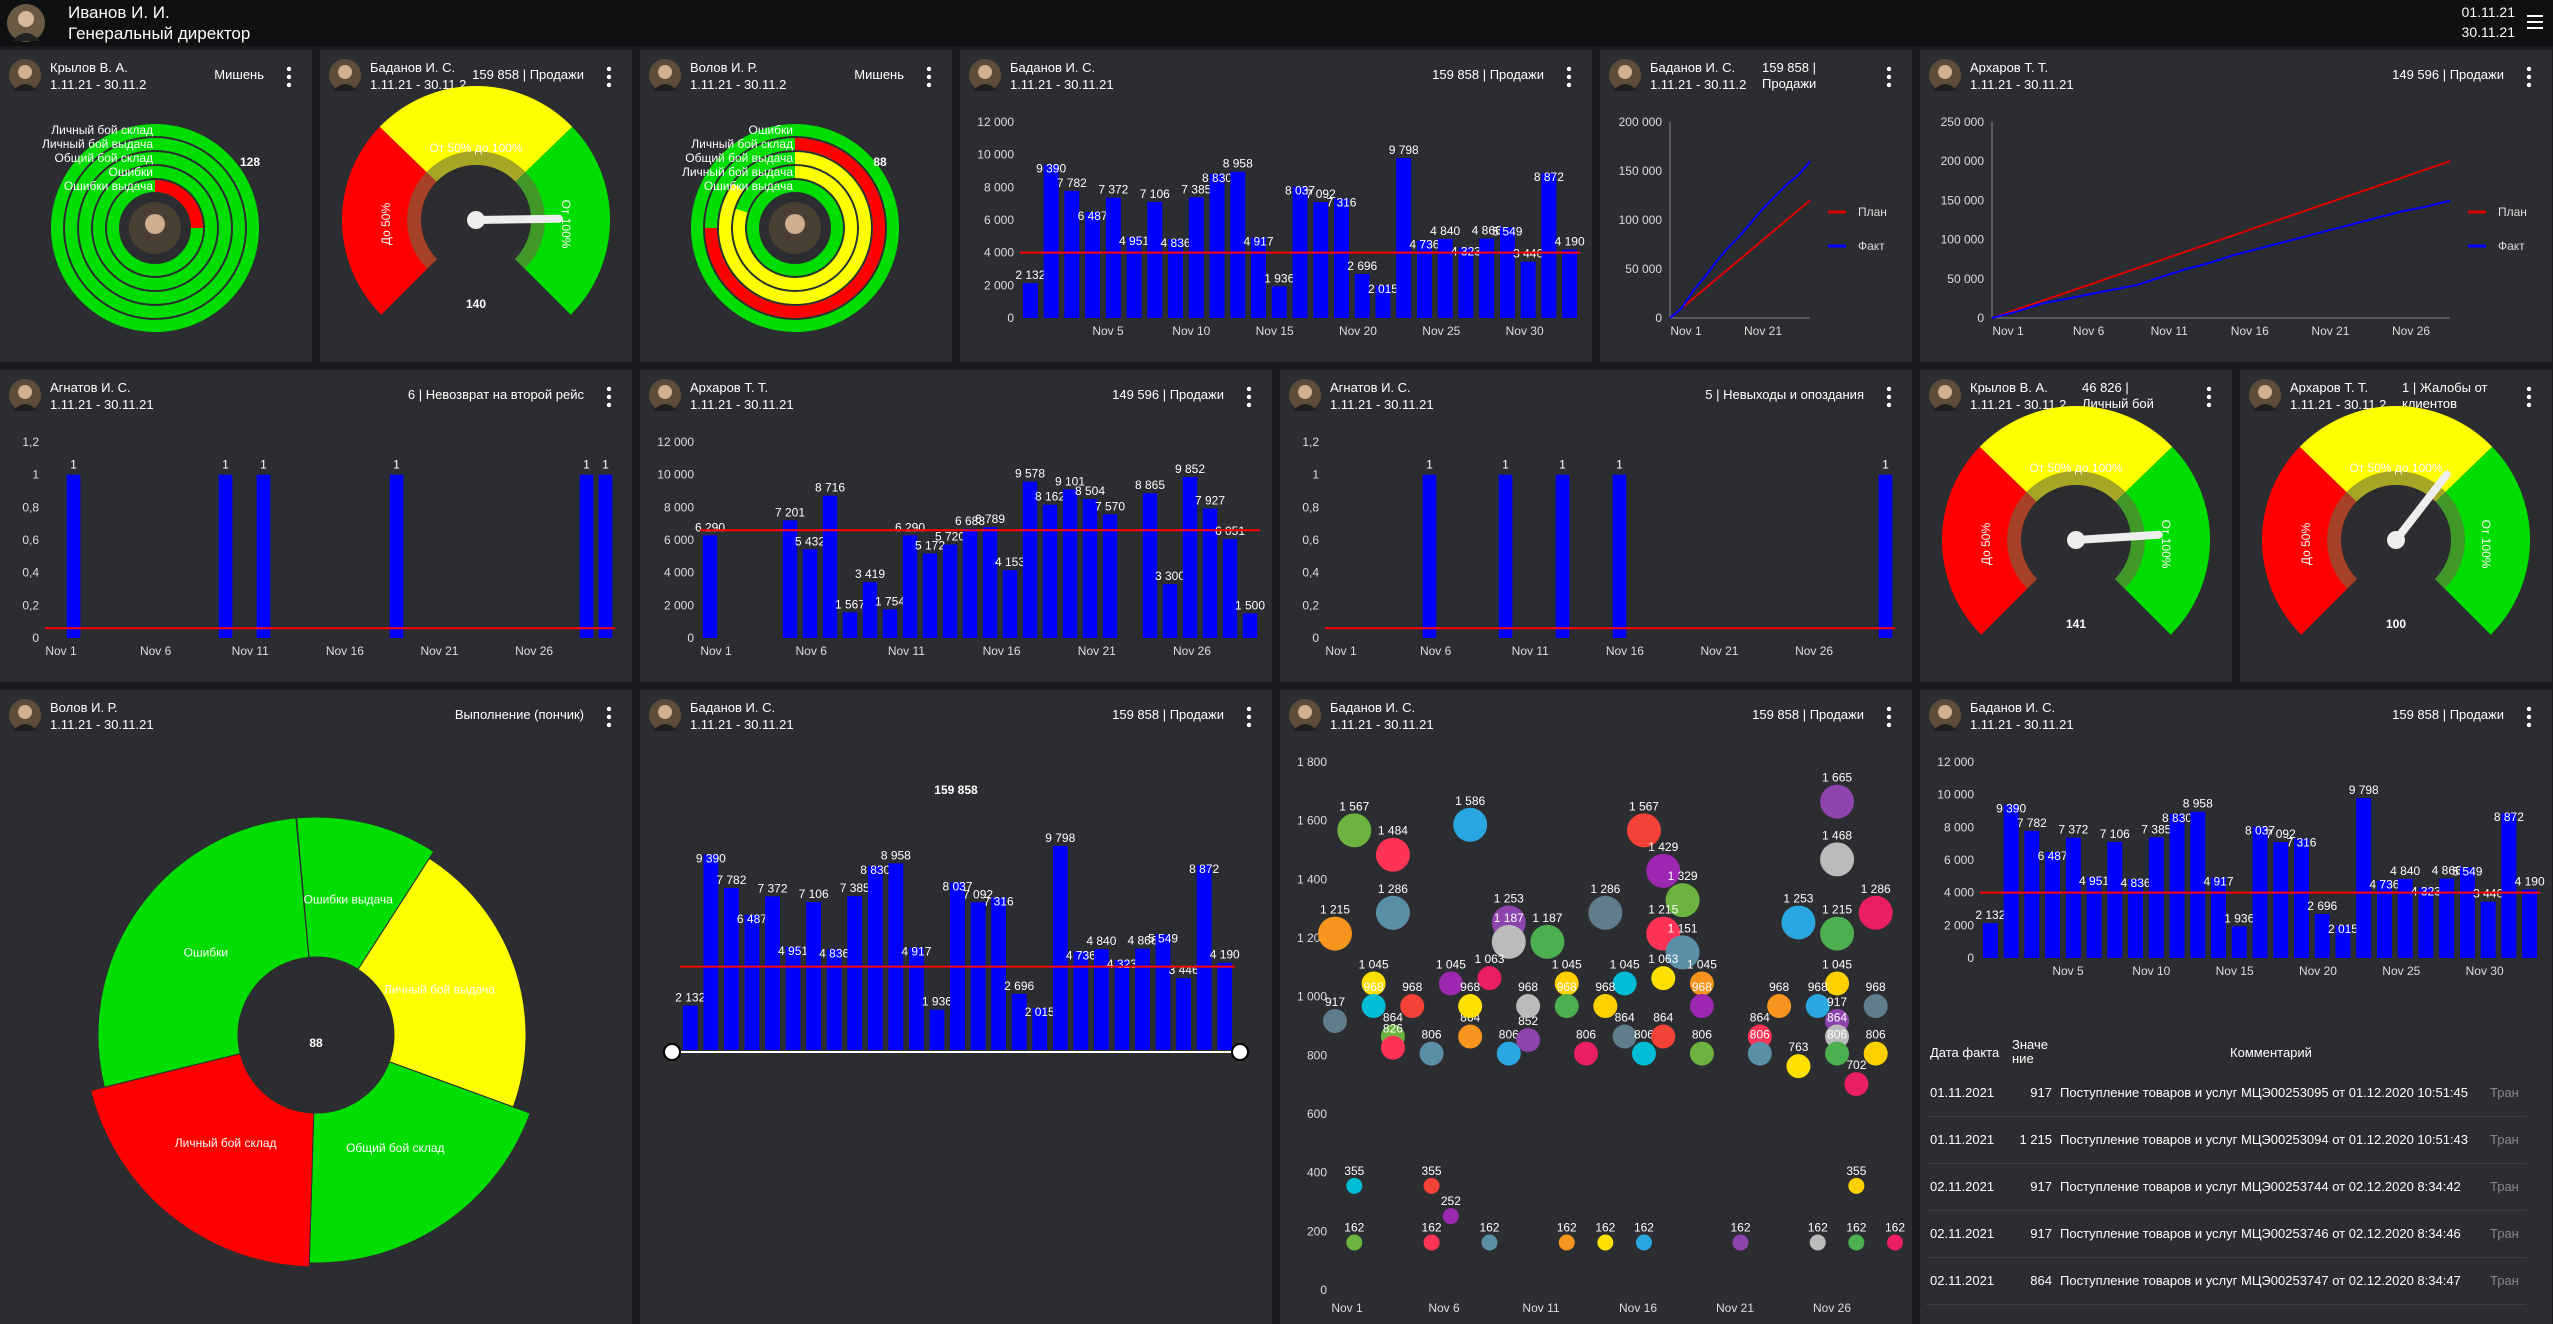  Describe the element at coordinates (1528, 1021) in the screenshot. I see `bubble-label: 852` at that location.